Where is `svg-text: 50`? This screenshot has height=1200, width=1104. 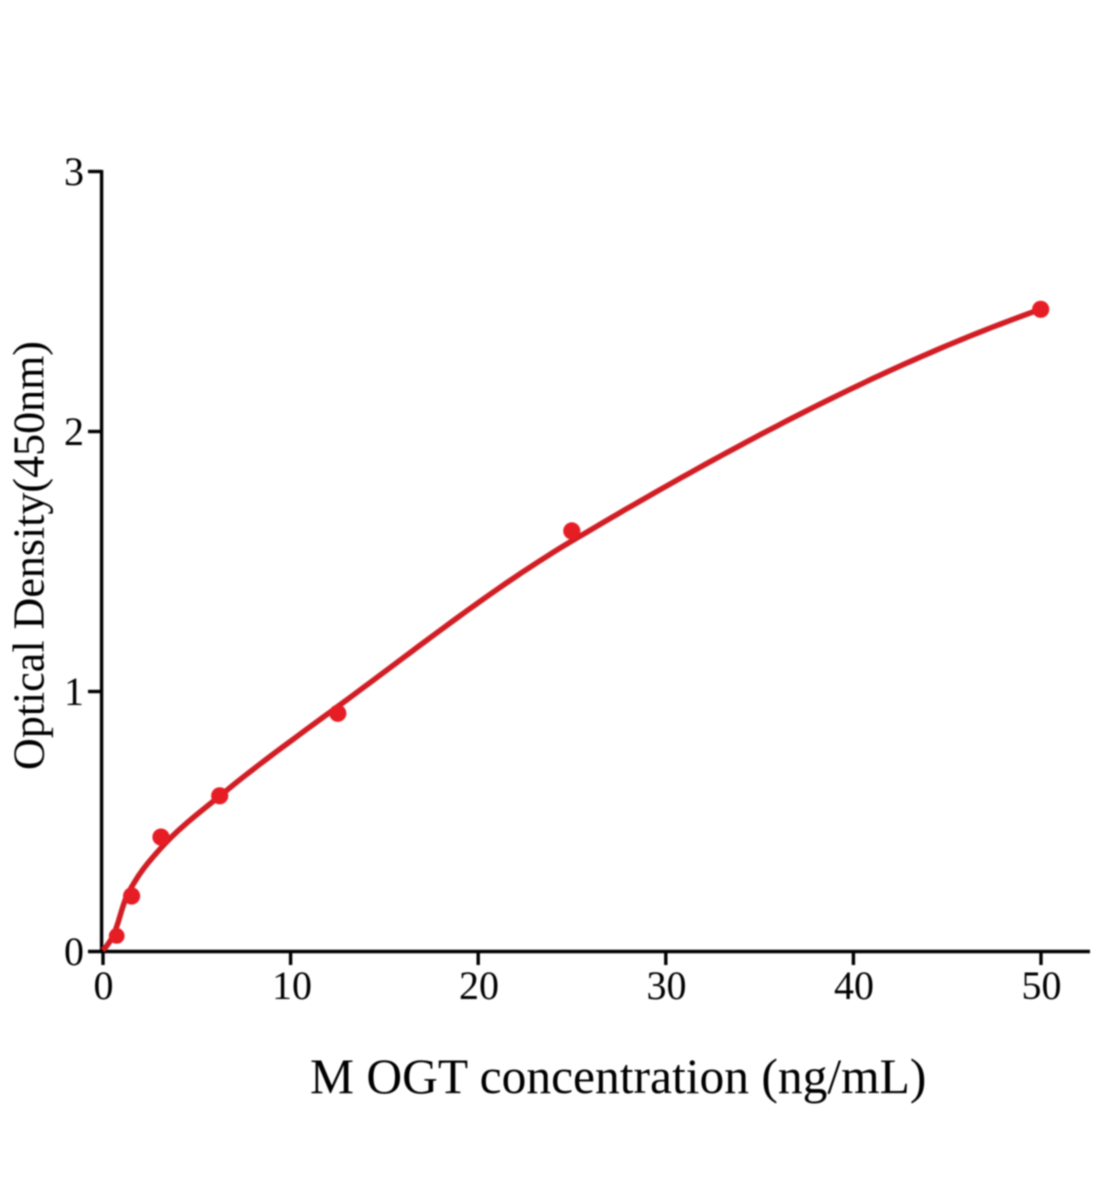
svg-text: 50 is located at coordinates (1042, 985).